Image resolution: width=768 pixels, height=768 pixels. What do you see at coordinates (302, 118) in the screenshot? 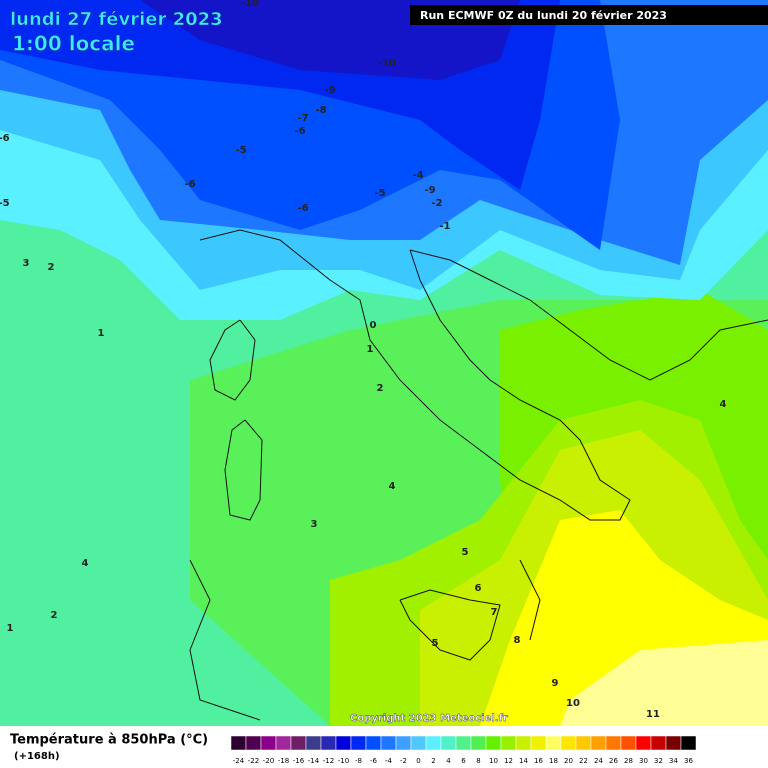
I see `contour-label: -7` at bounding box center [302, 118].